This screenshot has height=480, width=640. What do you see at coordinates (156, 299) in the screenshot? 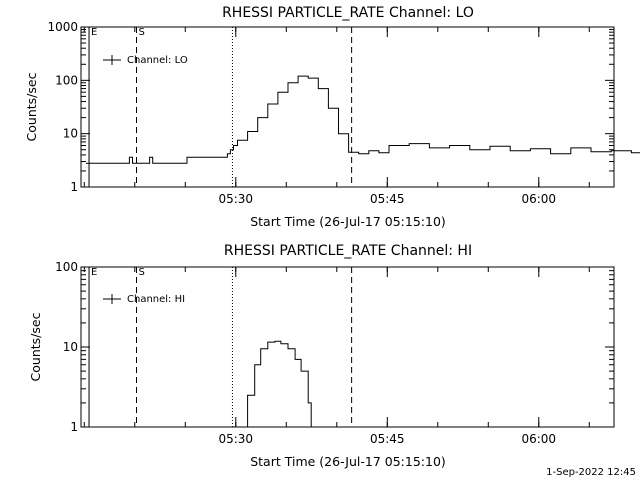
I see `legend-label: Channel: HI` at bounding box center [156, 299].